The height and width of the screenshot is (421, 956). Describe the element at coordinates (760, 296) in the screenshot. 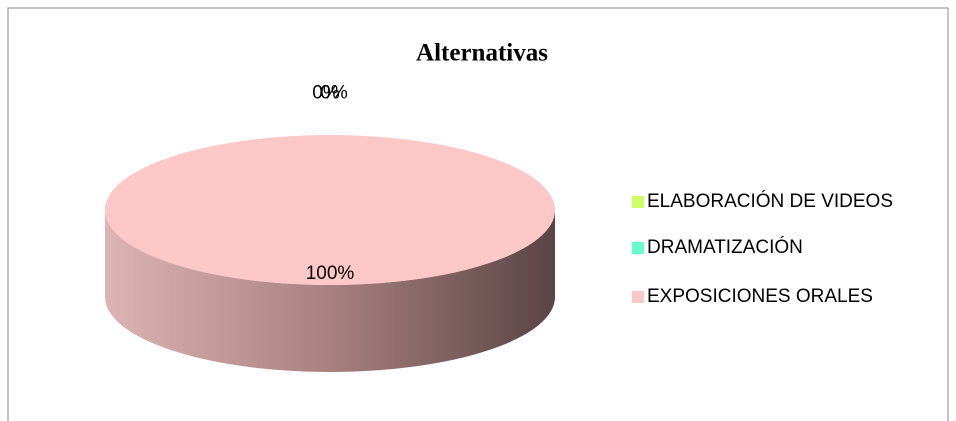

I see `legend-label: EXPOSICIONES ORALES` at that location.